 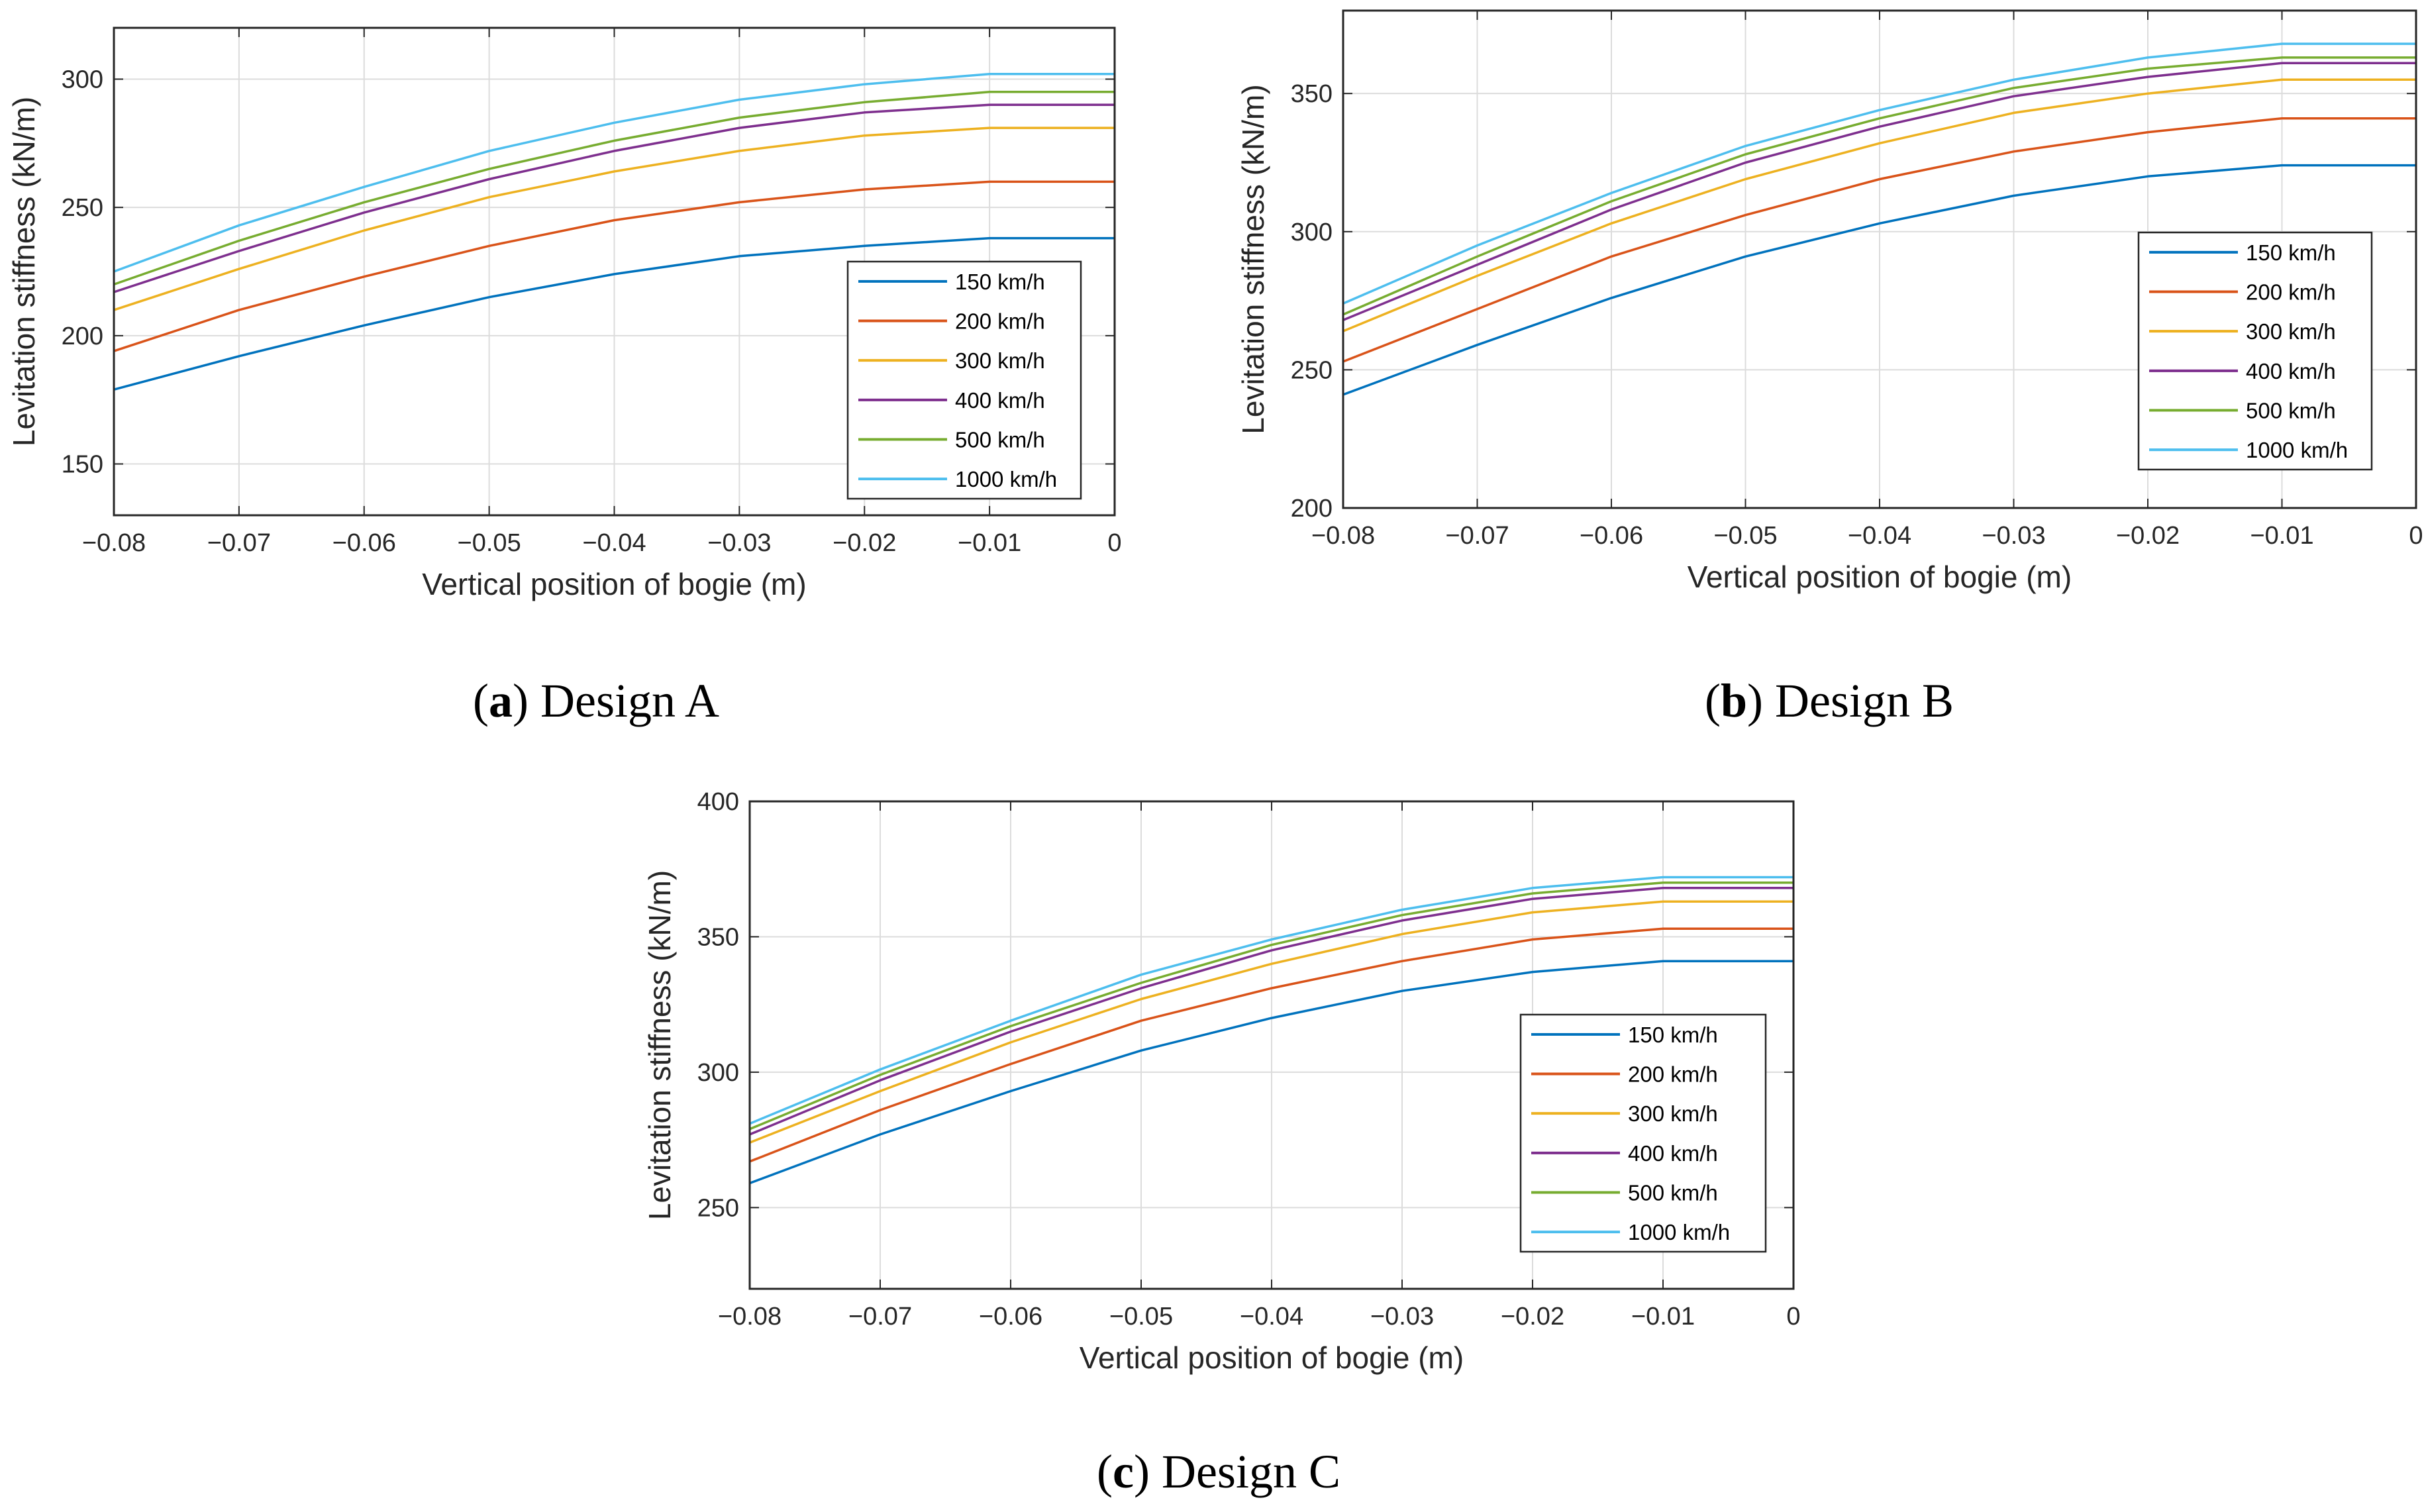 What do you see at coordinates (614, 584) in the screenshot?
I see `x-axis-label-a: Vertical position of bogie (m)` at bounding box center [614, 584].